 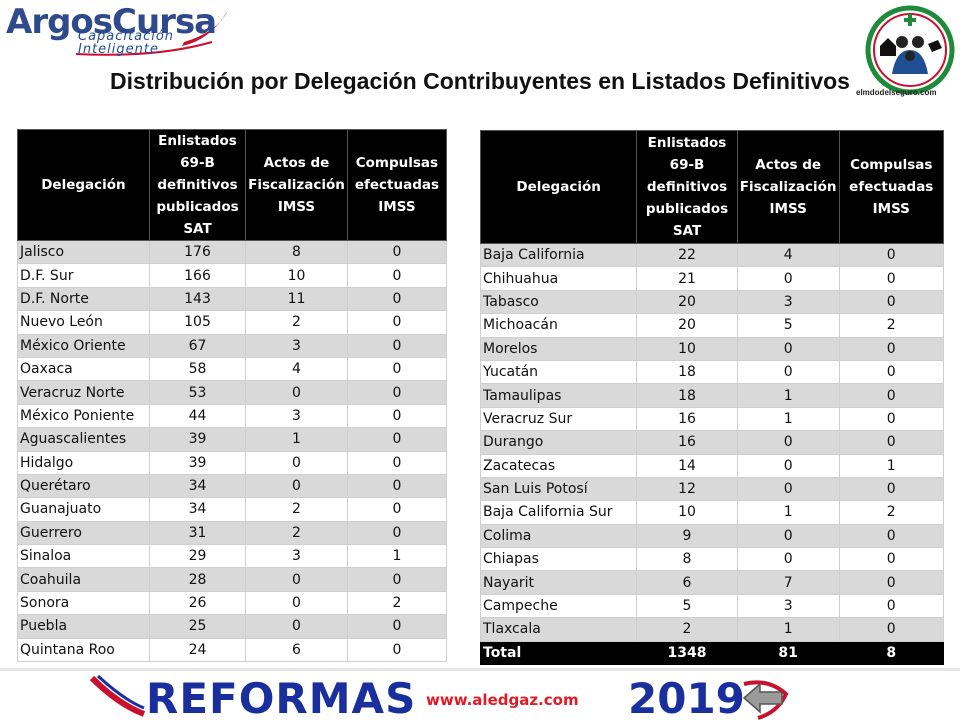 What do you see at coordinates (197, 626) in the screenshot?
I see `cell-enlistados: 25` at bounding box center [197, 626].